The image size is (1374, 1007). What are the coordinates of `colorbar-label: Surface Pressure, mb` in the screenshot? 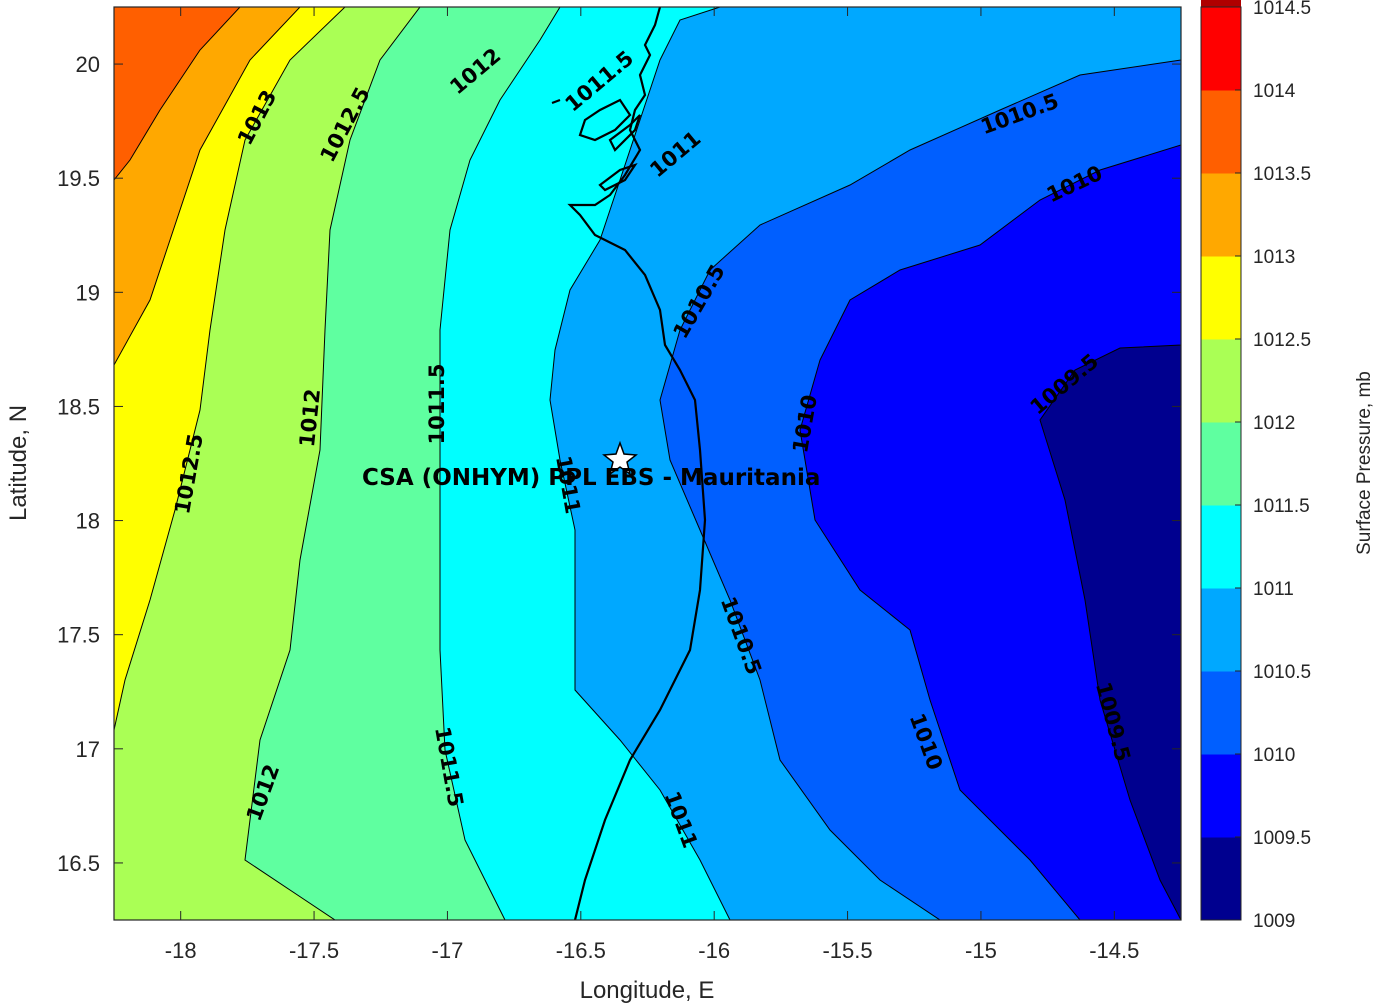 It's located at (1364, 463).